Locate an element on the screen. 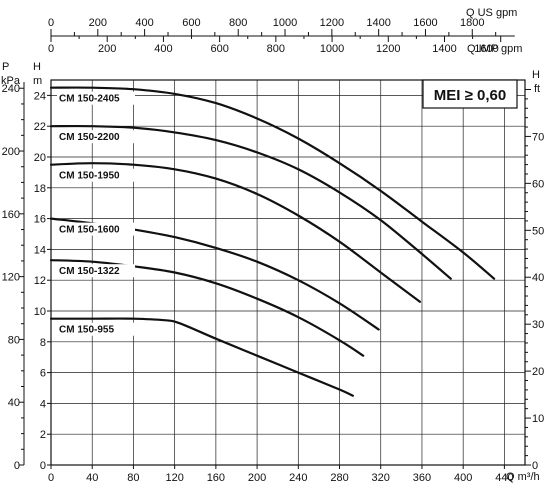 This screenshot has height=504, width=560. y-axis-kpa-tick-label: 240 is located at coordinates (11, 89).